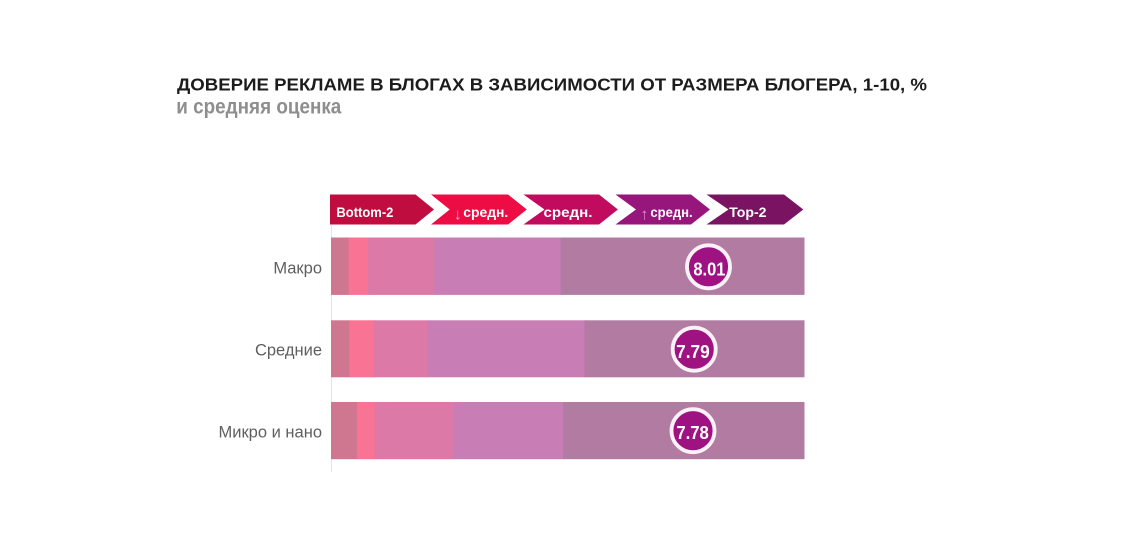 The height and width of the screenshot is (541, 1127). I want to click on svg-text: 8.01, so click(709, 270).